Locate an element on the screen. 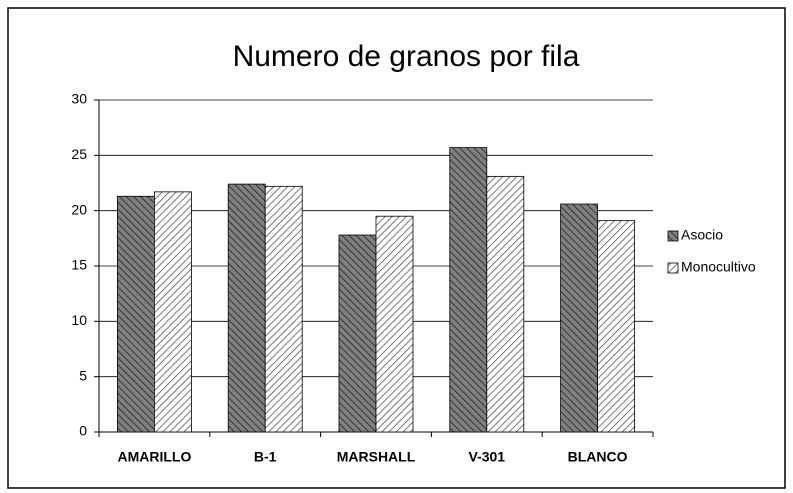 The height and width of the screenshot is (493, 793). y-tick-label: 15 is located at coordinates (79, 265).